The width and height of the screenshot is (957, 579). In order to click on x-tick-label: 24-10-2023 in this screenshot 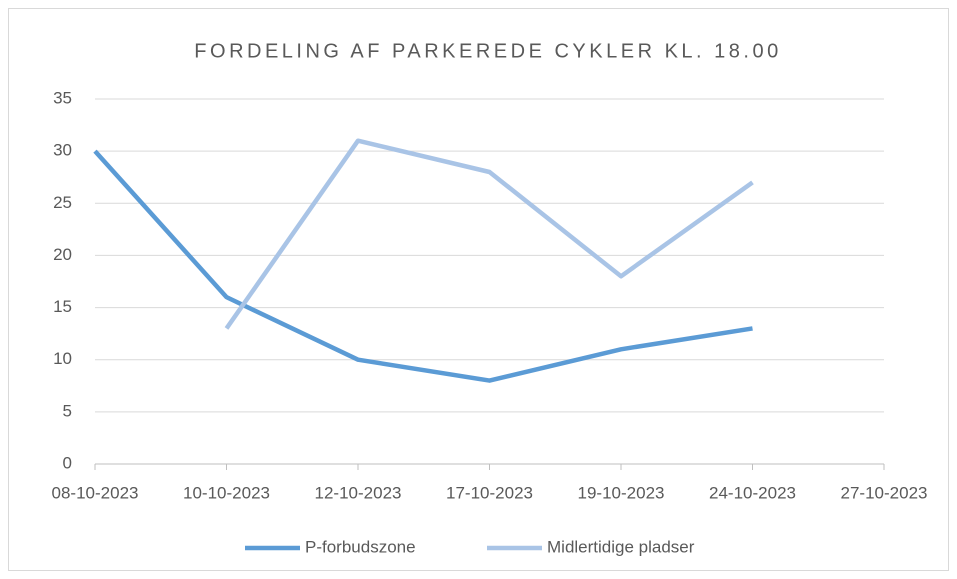, I will do `click(752, 492)`.